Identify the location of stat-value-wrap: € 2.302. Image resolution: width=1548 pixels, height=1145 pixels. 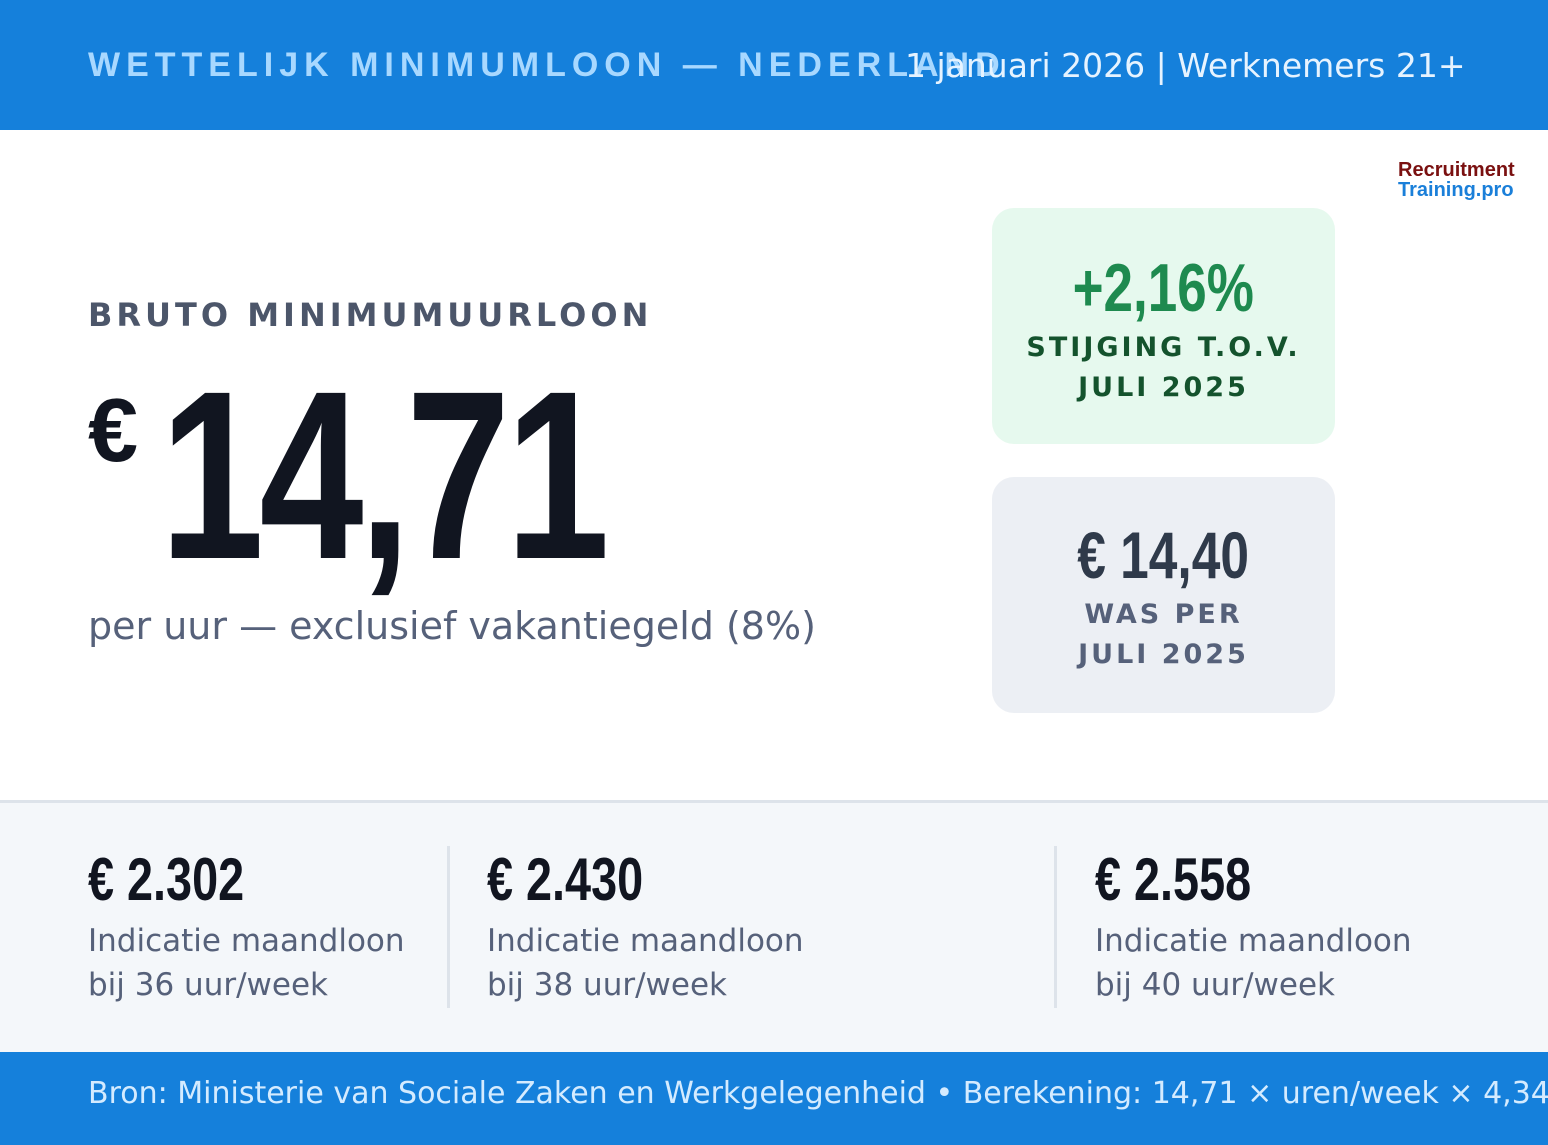
(246, 880).